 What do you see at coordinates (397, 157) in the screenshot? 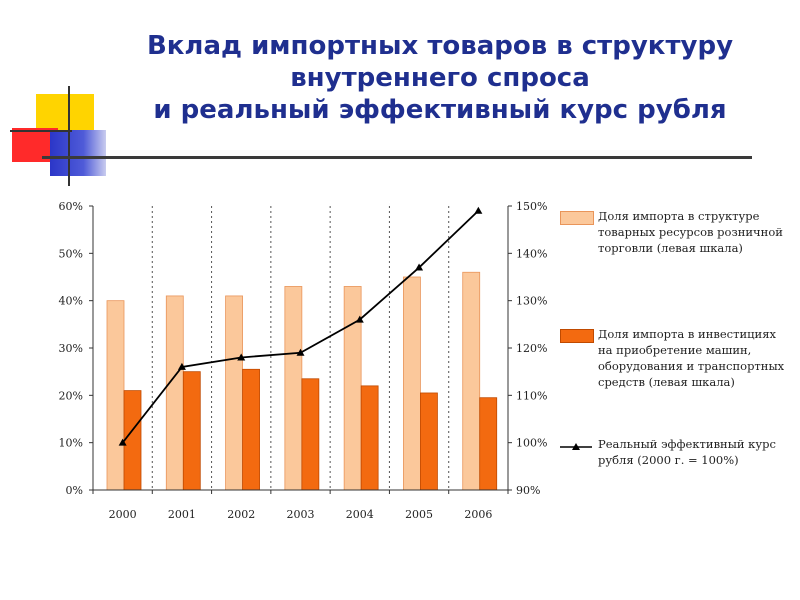
I see `title-divider` at bounding box center [397, 157].